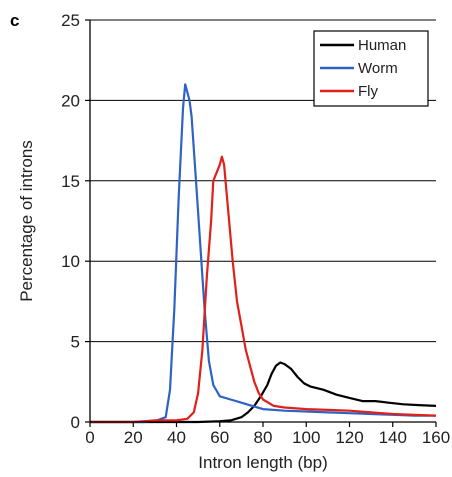  I want to click on x-tick-label-100: 100, so click(306, 437).